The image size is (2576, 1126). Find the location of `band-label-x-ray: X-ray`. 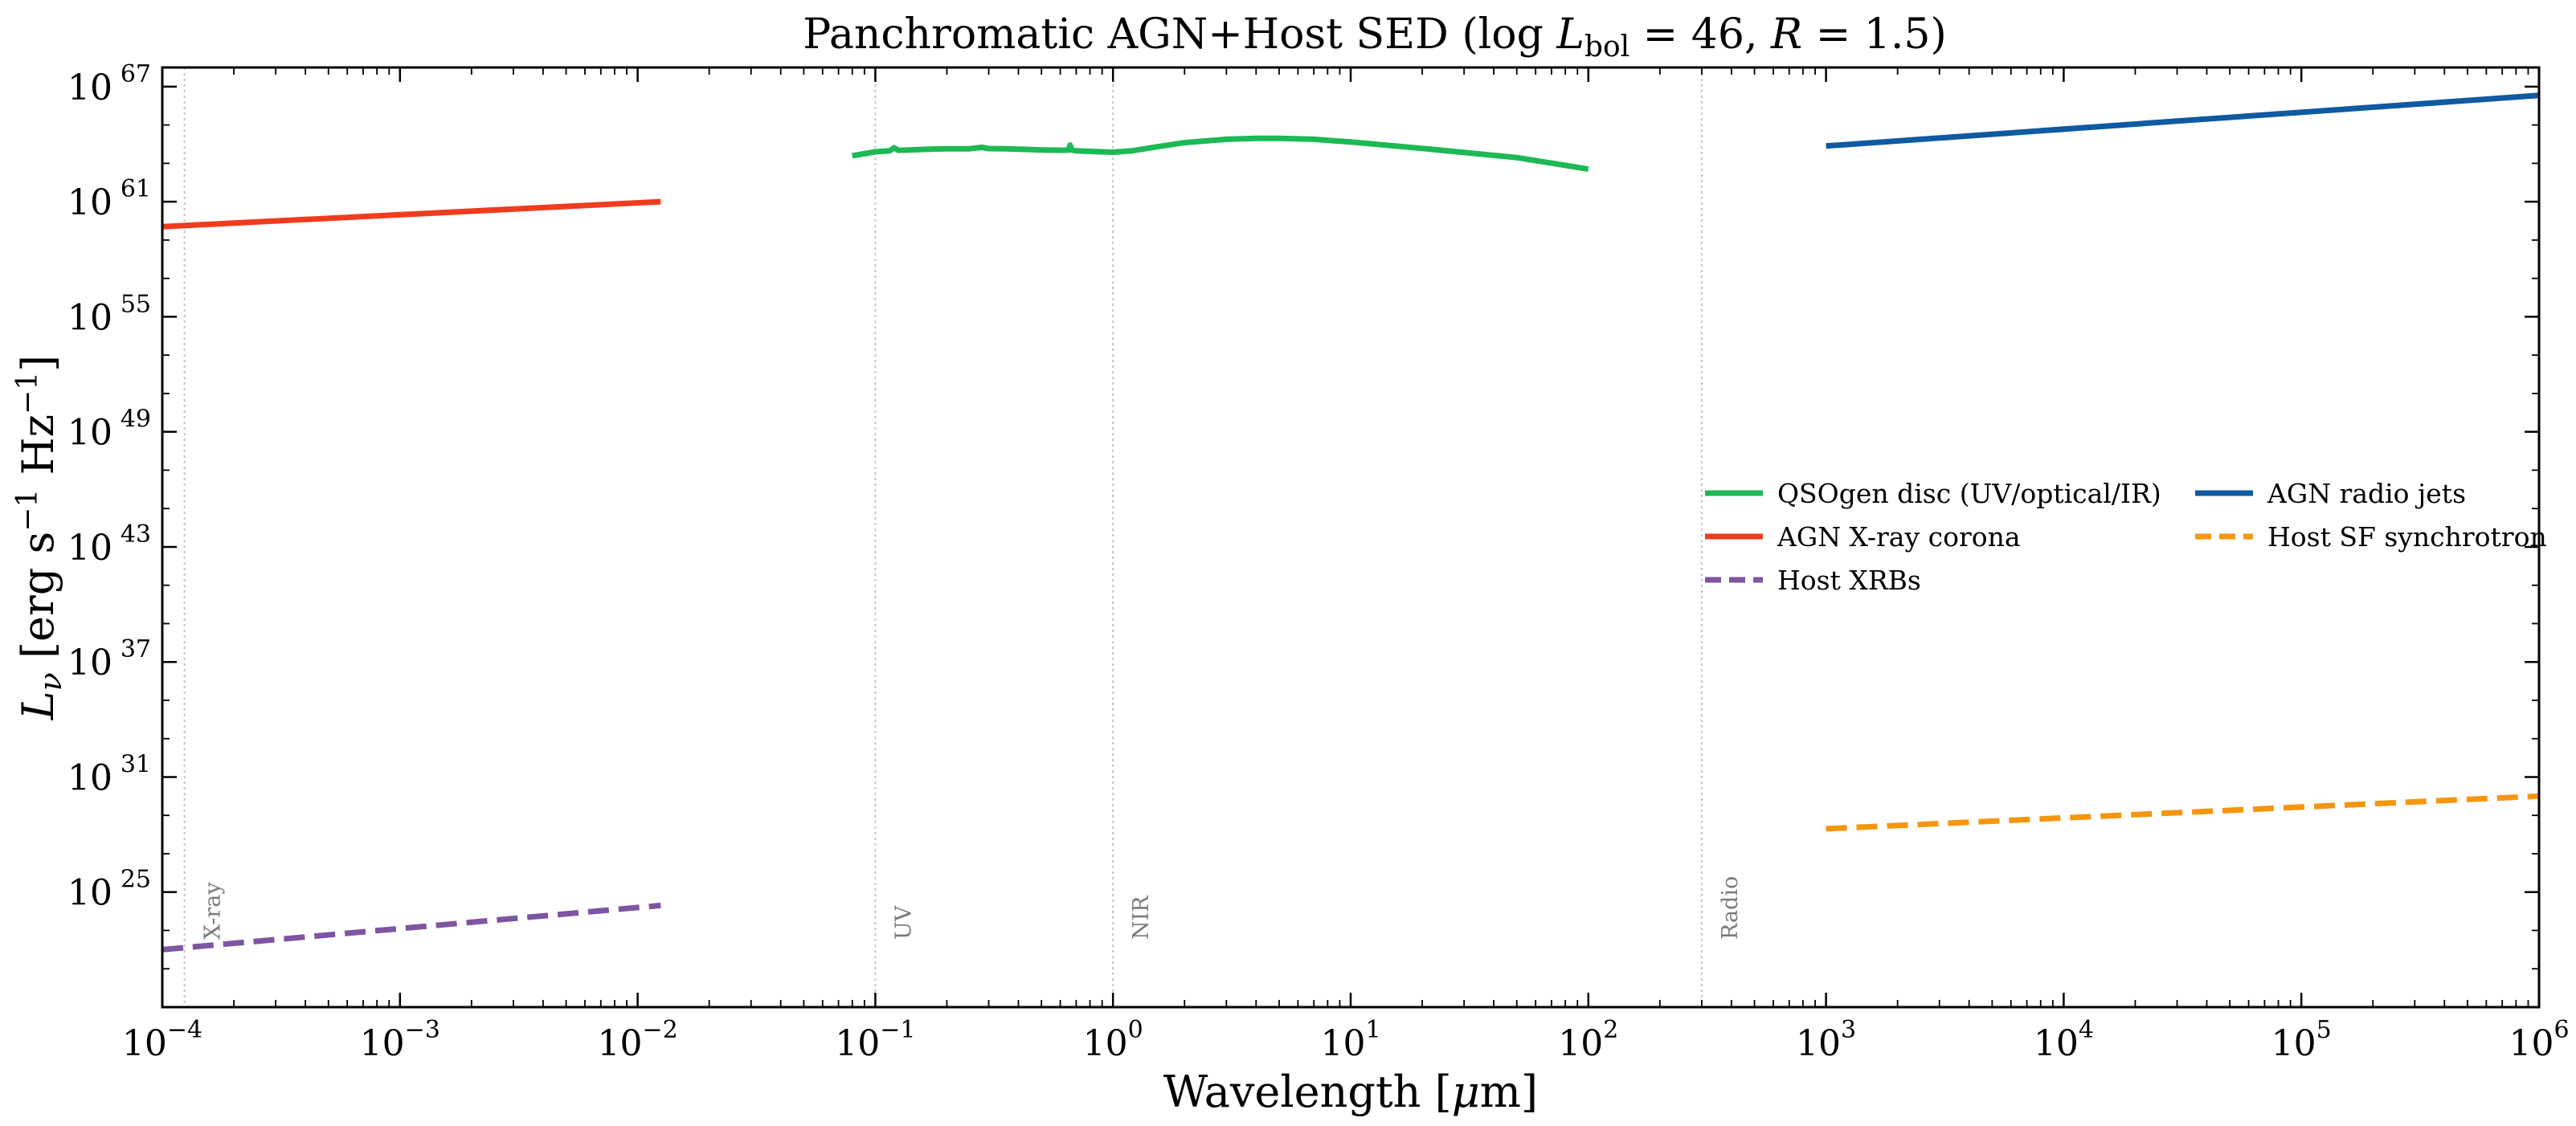

band-label-x-ray: X-ray is located at coordinates (213, 911).